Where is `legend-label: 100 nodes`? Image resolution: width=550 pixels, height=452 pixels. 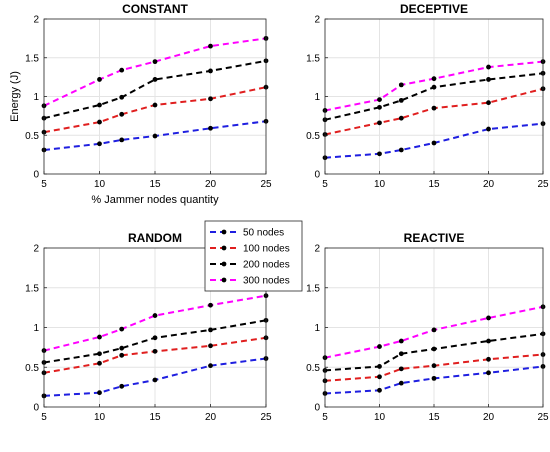 legend-label: 100 nodes is located at coordinates (266, 249).